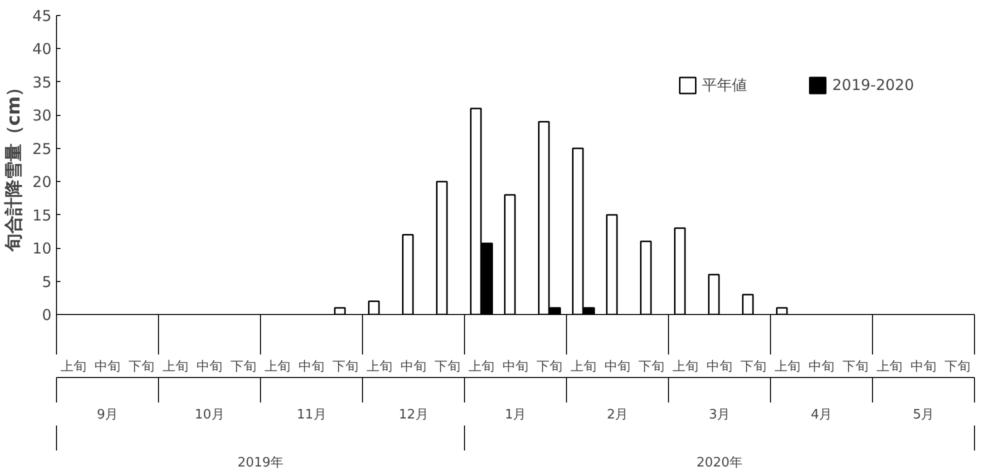  I want to click on y-tick-label: 20, so click(42, 182).